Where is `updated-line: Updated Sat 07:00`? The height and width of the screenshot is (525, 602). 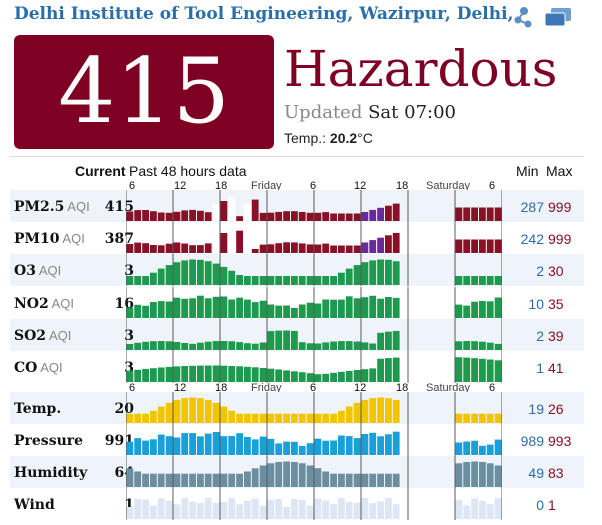 updated-line: Updated Sat 07:00 is located at coordinates (370, 112).